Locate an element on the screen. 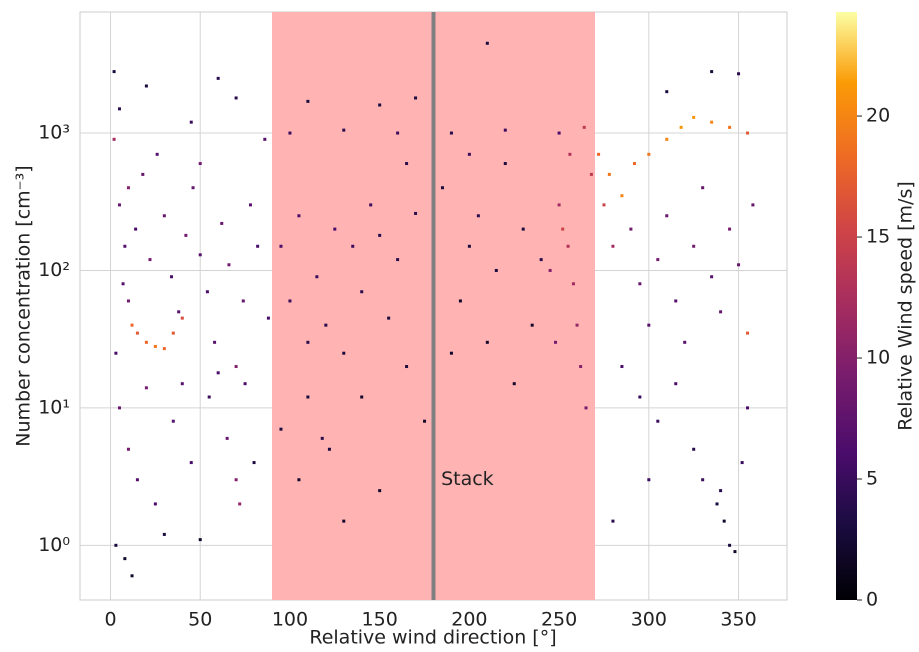 The width and height of the screenshot is (919, 652). annotation: Stack is located at coordinates (467, 479).